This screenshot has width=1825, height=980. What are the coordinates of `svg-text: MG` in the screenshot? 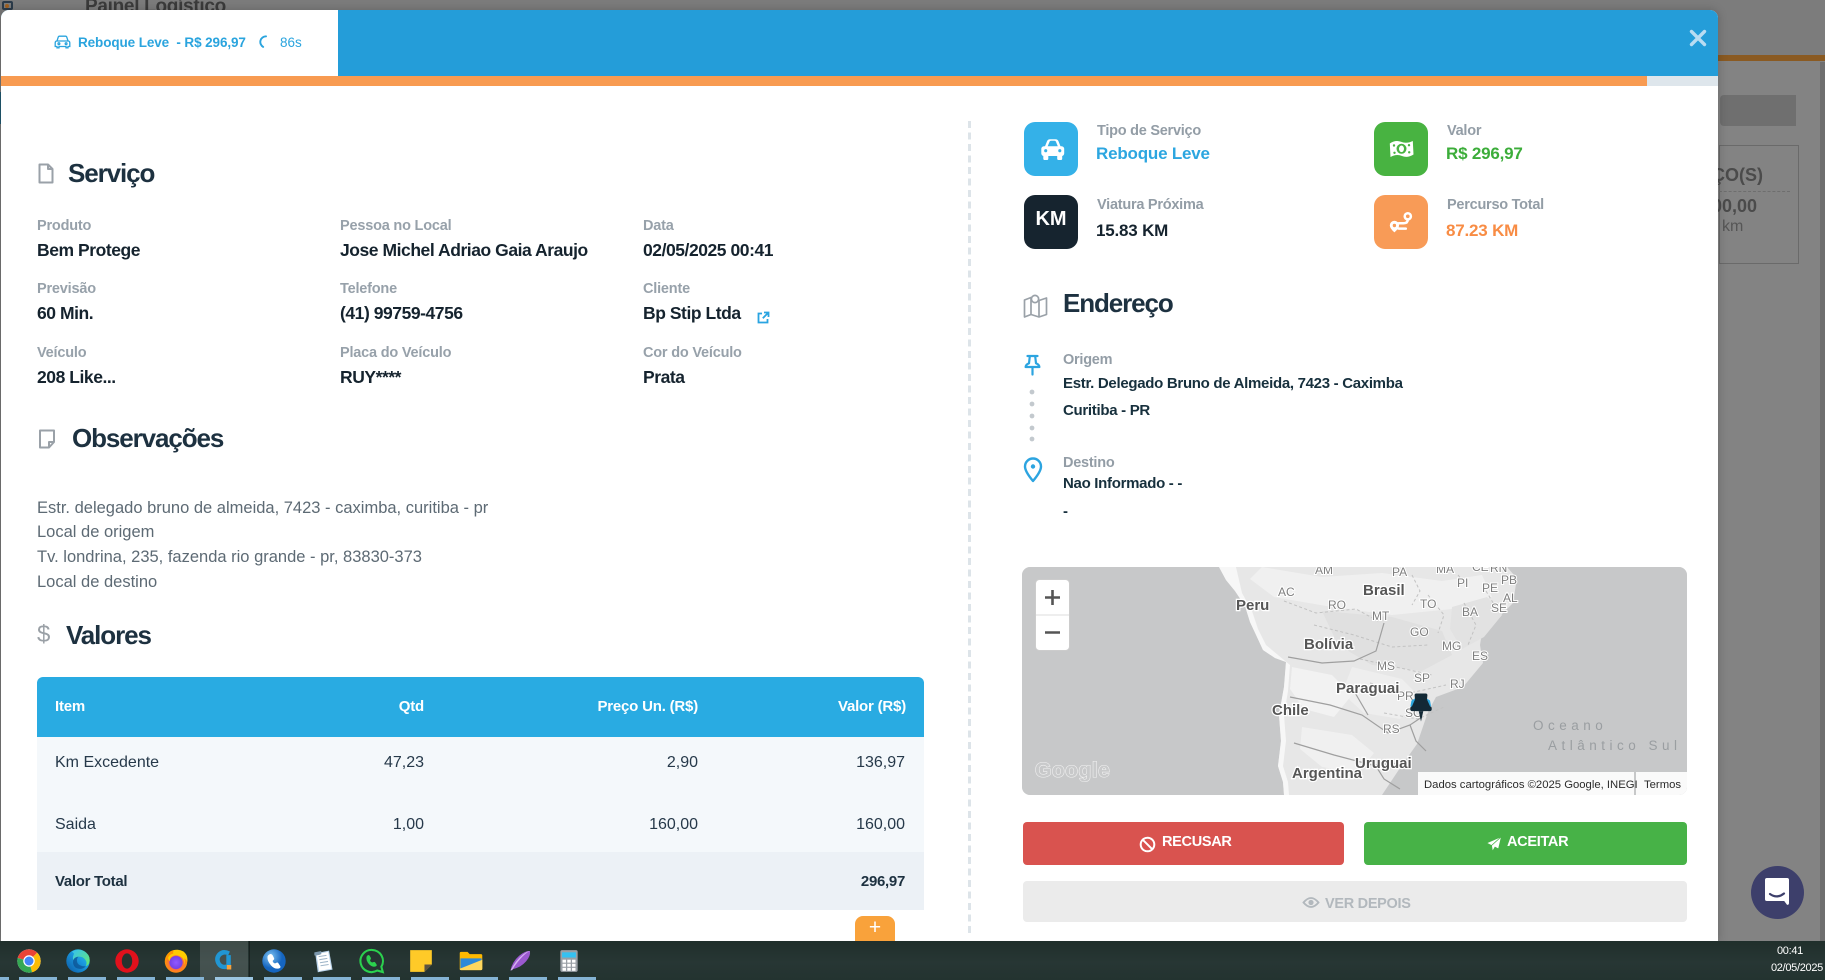 It's located at (1451, 646).